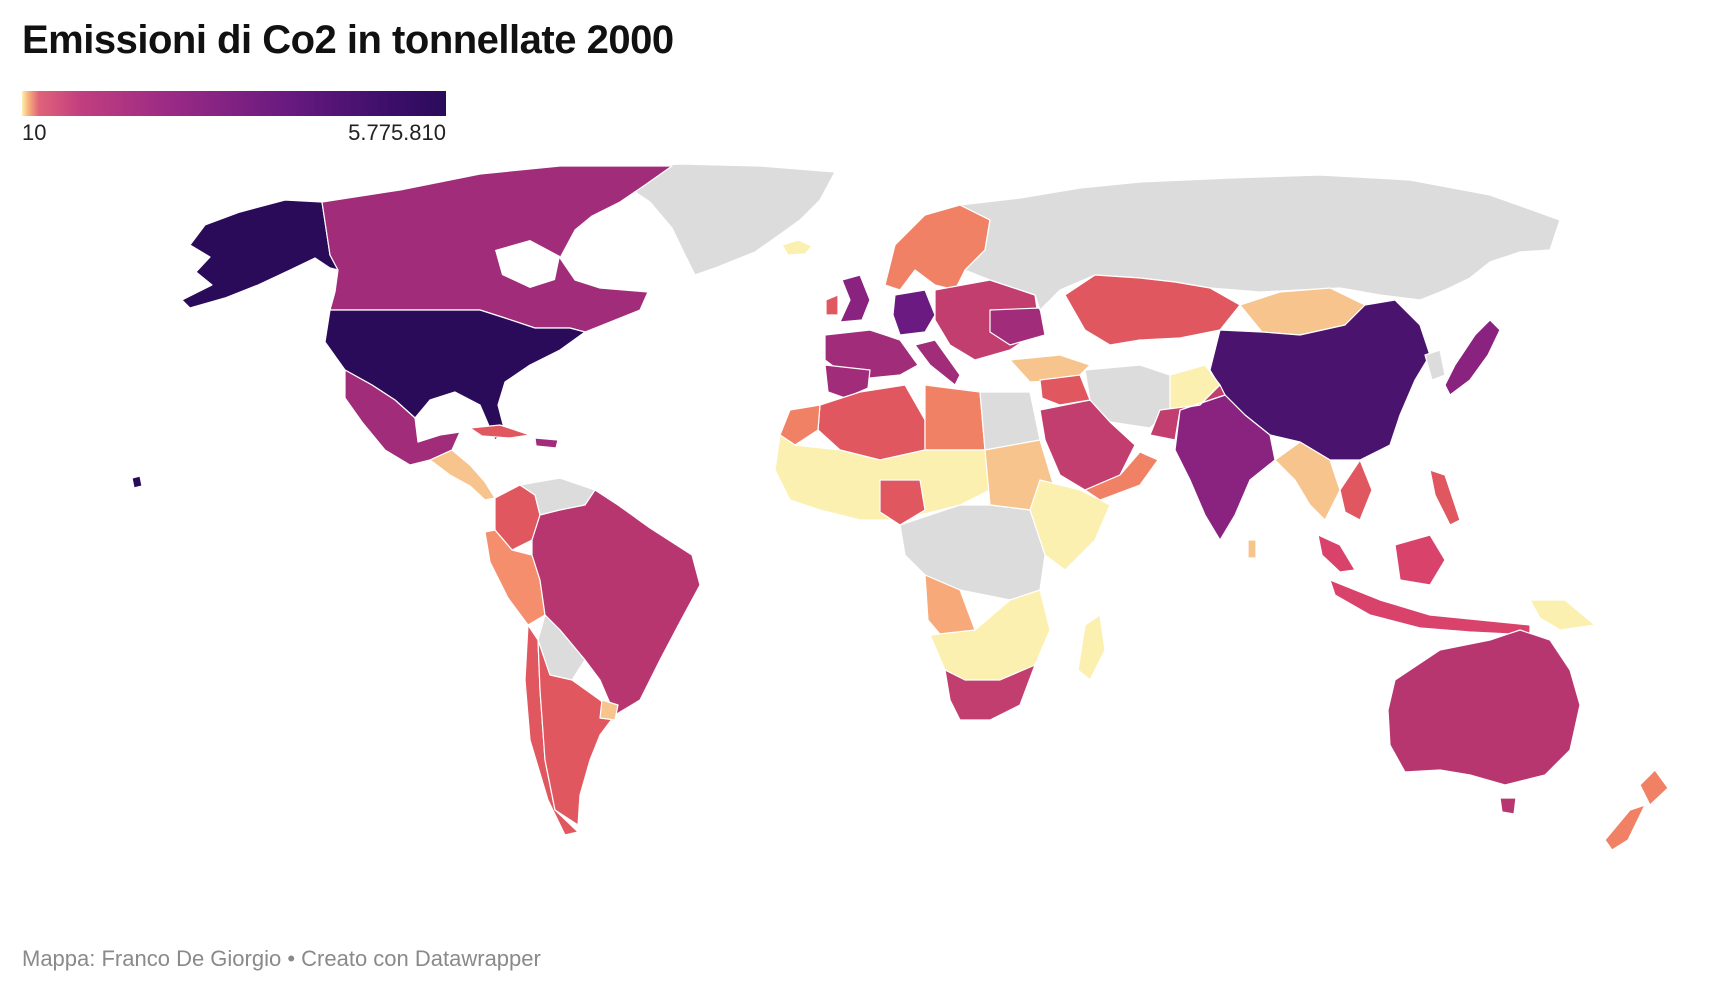 The width and height of the screenshot is (1732, 988). Describe the element at coordinates (914, 312) in the screenshot. I see `region-germany` at that location.